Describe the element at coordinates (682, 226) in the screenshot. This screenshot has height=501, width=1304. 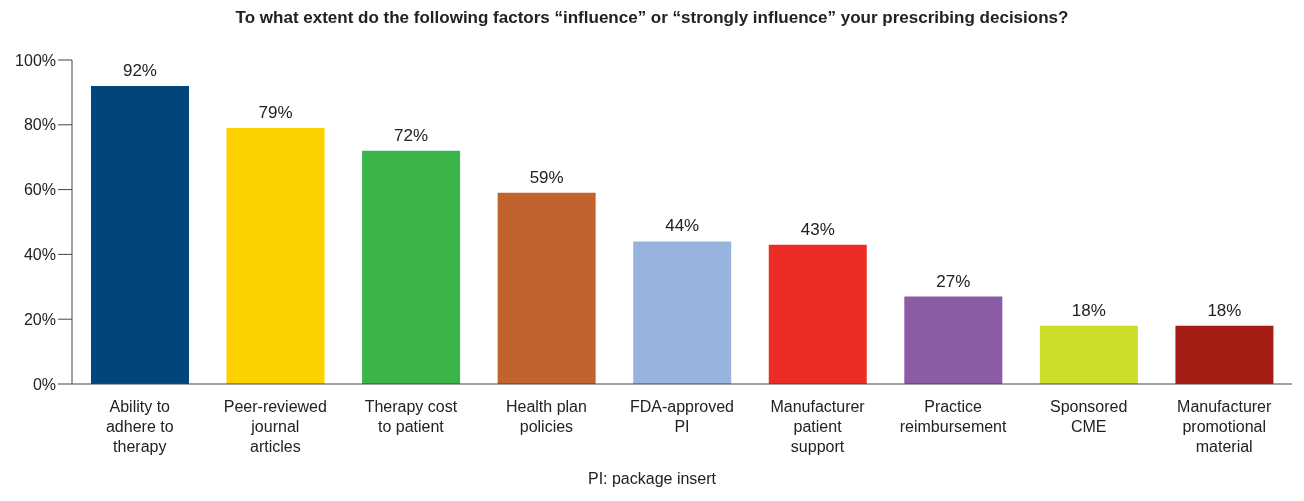
I see `data-label: 44%` at that location.